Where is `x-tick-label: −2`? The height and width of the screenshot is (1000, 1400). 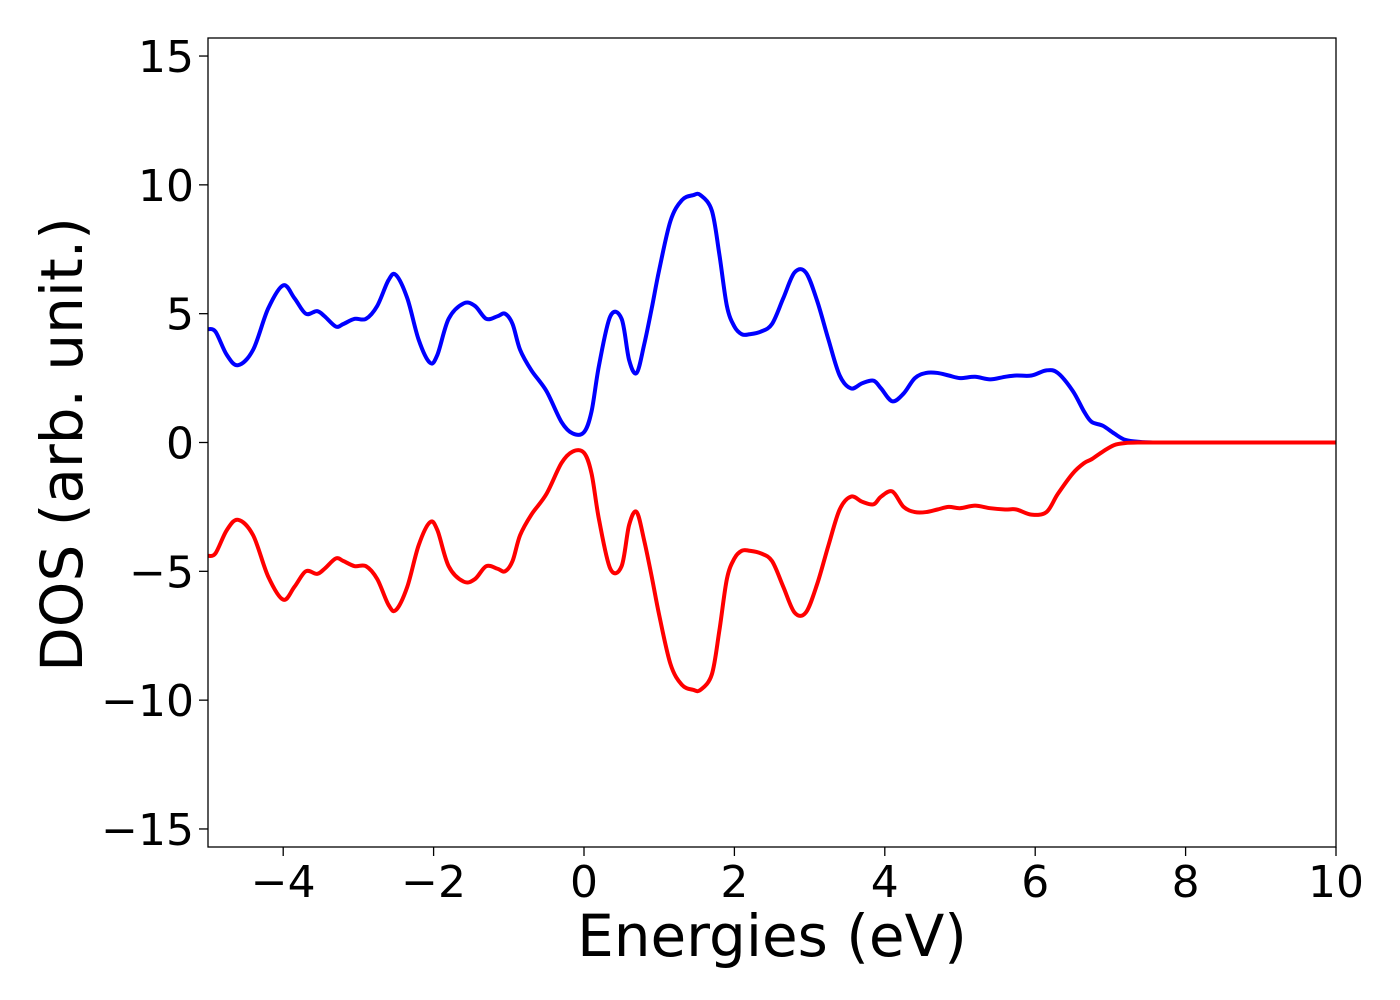
x-tick-label: −2 is located at coordinates (433, 882).